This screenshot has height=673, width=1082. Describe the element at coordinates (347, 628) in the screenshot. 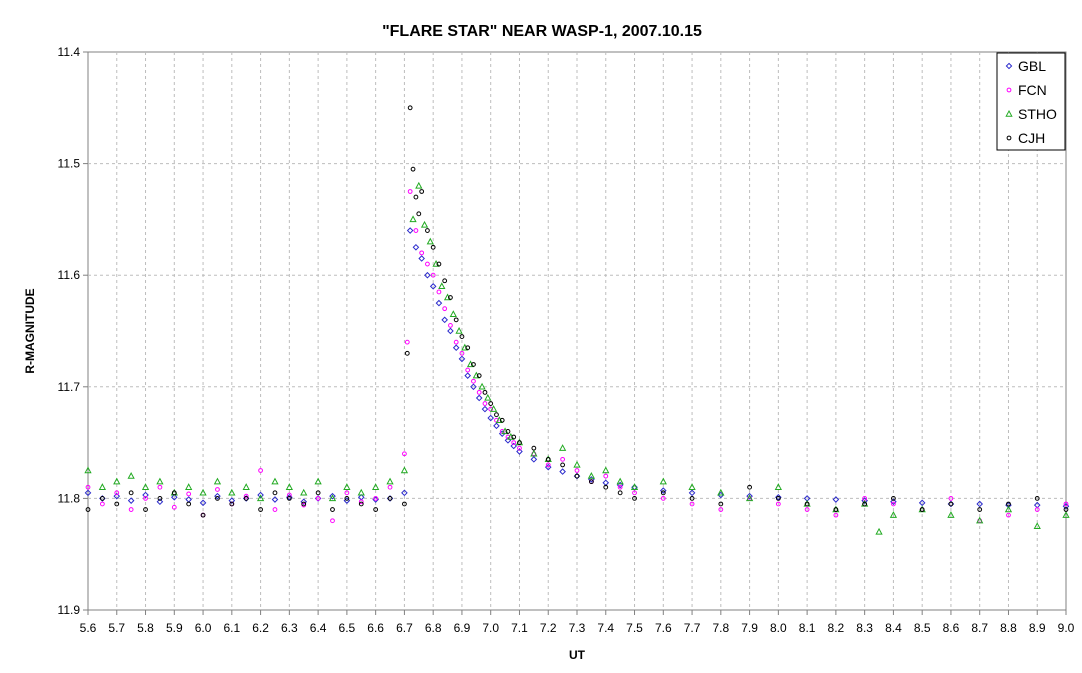

I see `x-tick-label: 6.5` at that location.